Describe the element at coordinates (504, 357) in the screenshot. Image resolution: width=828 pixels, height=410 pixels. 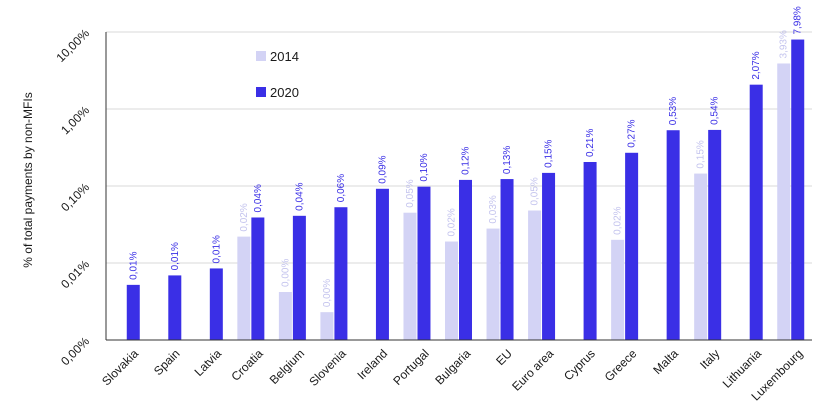
I see `x-tick-label: EU` at that location.